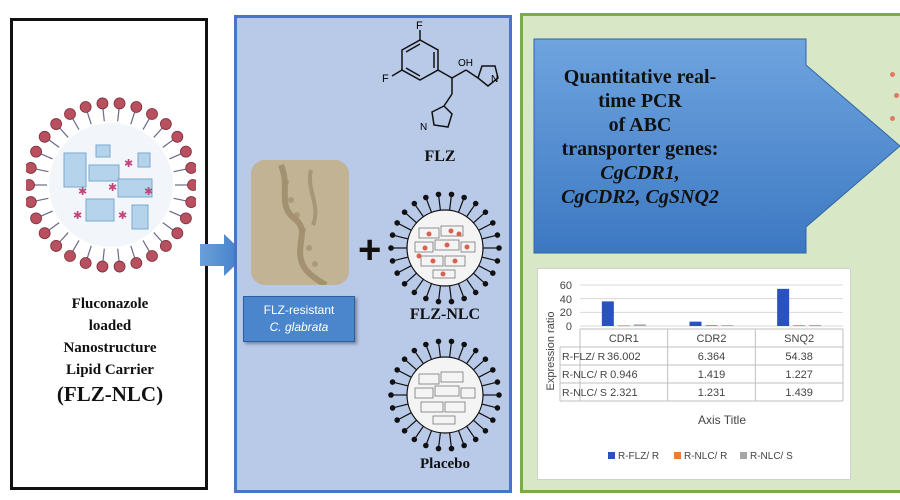  Describe the element at coordinates (892, 74) in the screenshot. I see `decor-dot` at that location.